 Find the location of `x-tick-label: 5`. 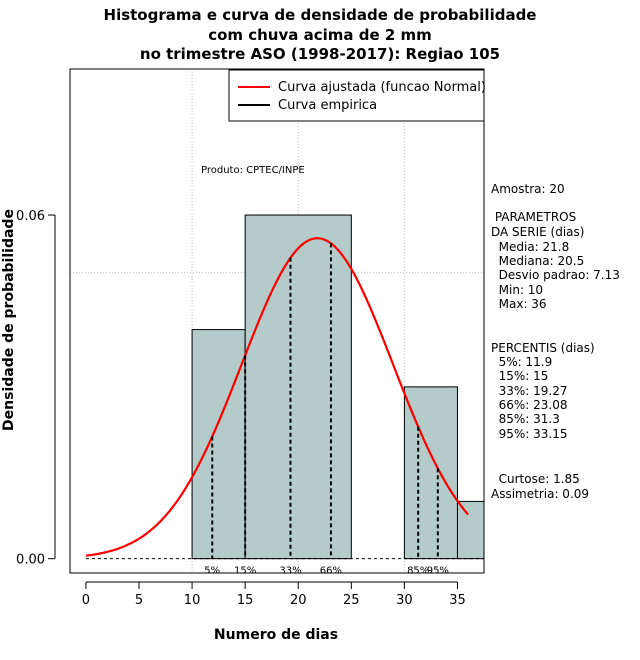

x-tick-label: 5 is located at coordinates (139, 600).